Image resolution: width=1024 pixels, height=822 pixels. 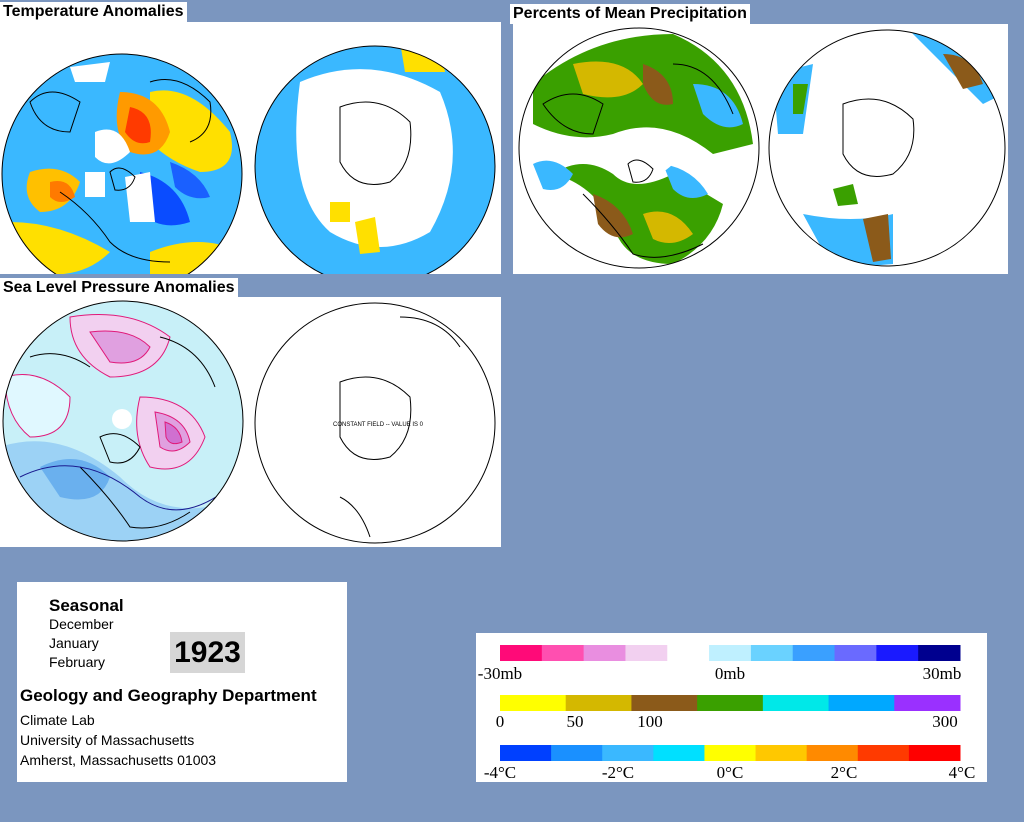 I want to click on month-january: January, so click(x=74, y=643).